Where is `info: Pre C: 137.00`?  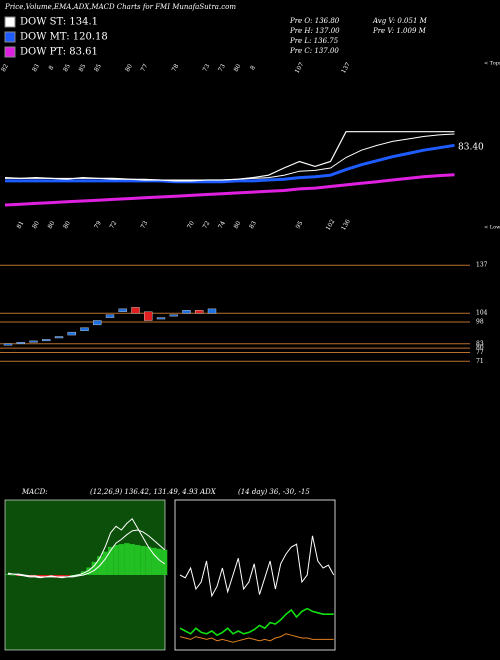 info: Pre C: 137.00 is located at coordinates (314, 51).